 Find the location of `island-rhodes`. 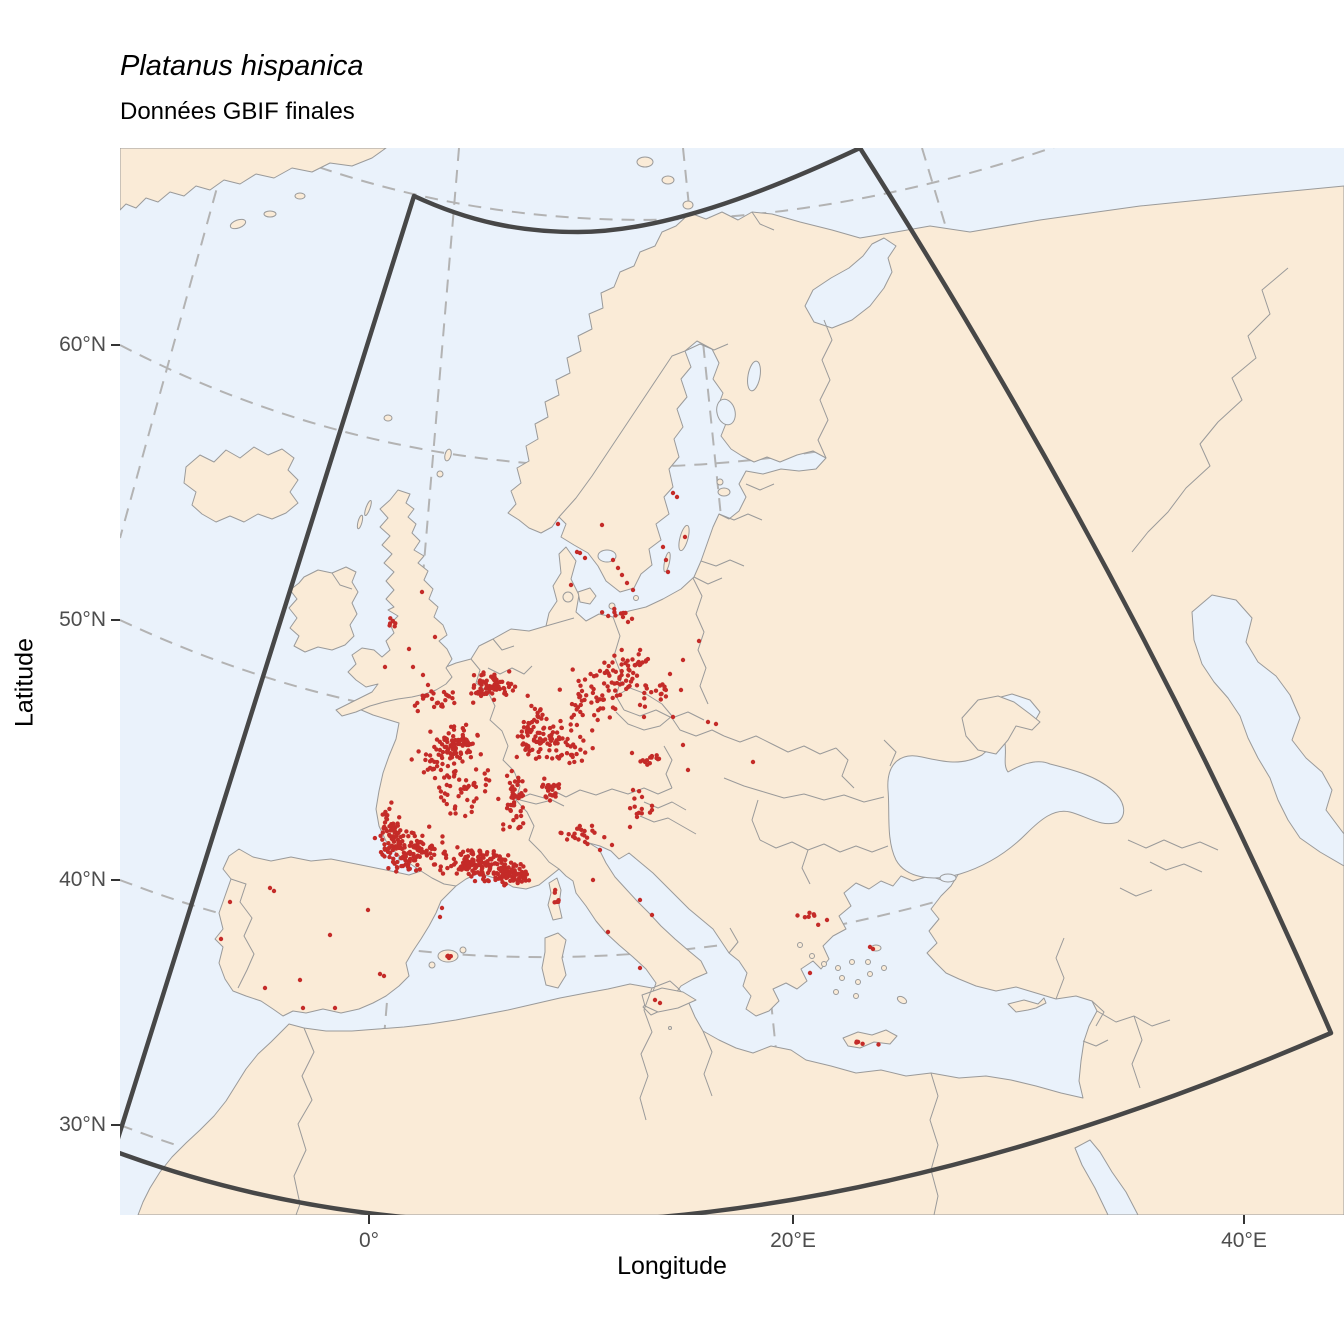

island-rhodes is located at coordinates (902, 1000).